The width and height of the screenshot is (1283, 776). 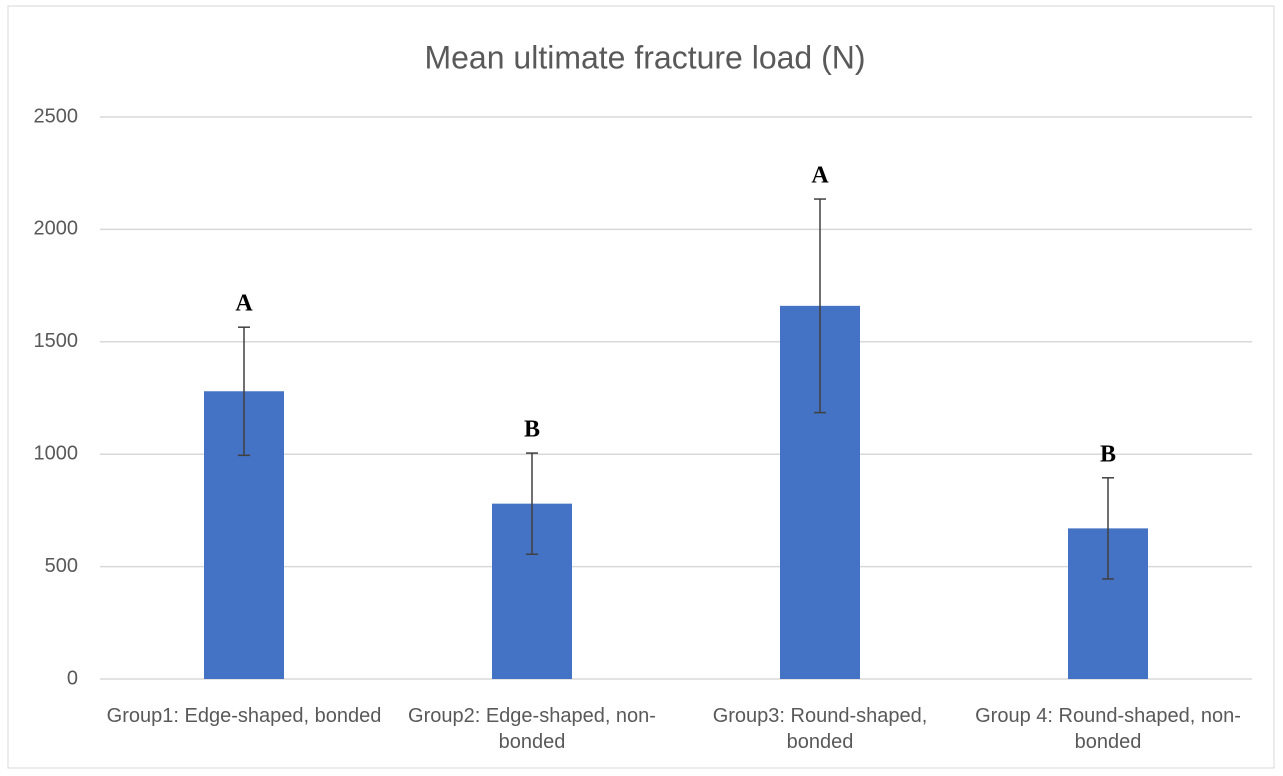 I want to click on x-tick-label: Group1: Edge-shaped, bonded, so click(x=244, y=716).